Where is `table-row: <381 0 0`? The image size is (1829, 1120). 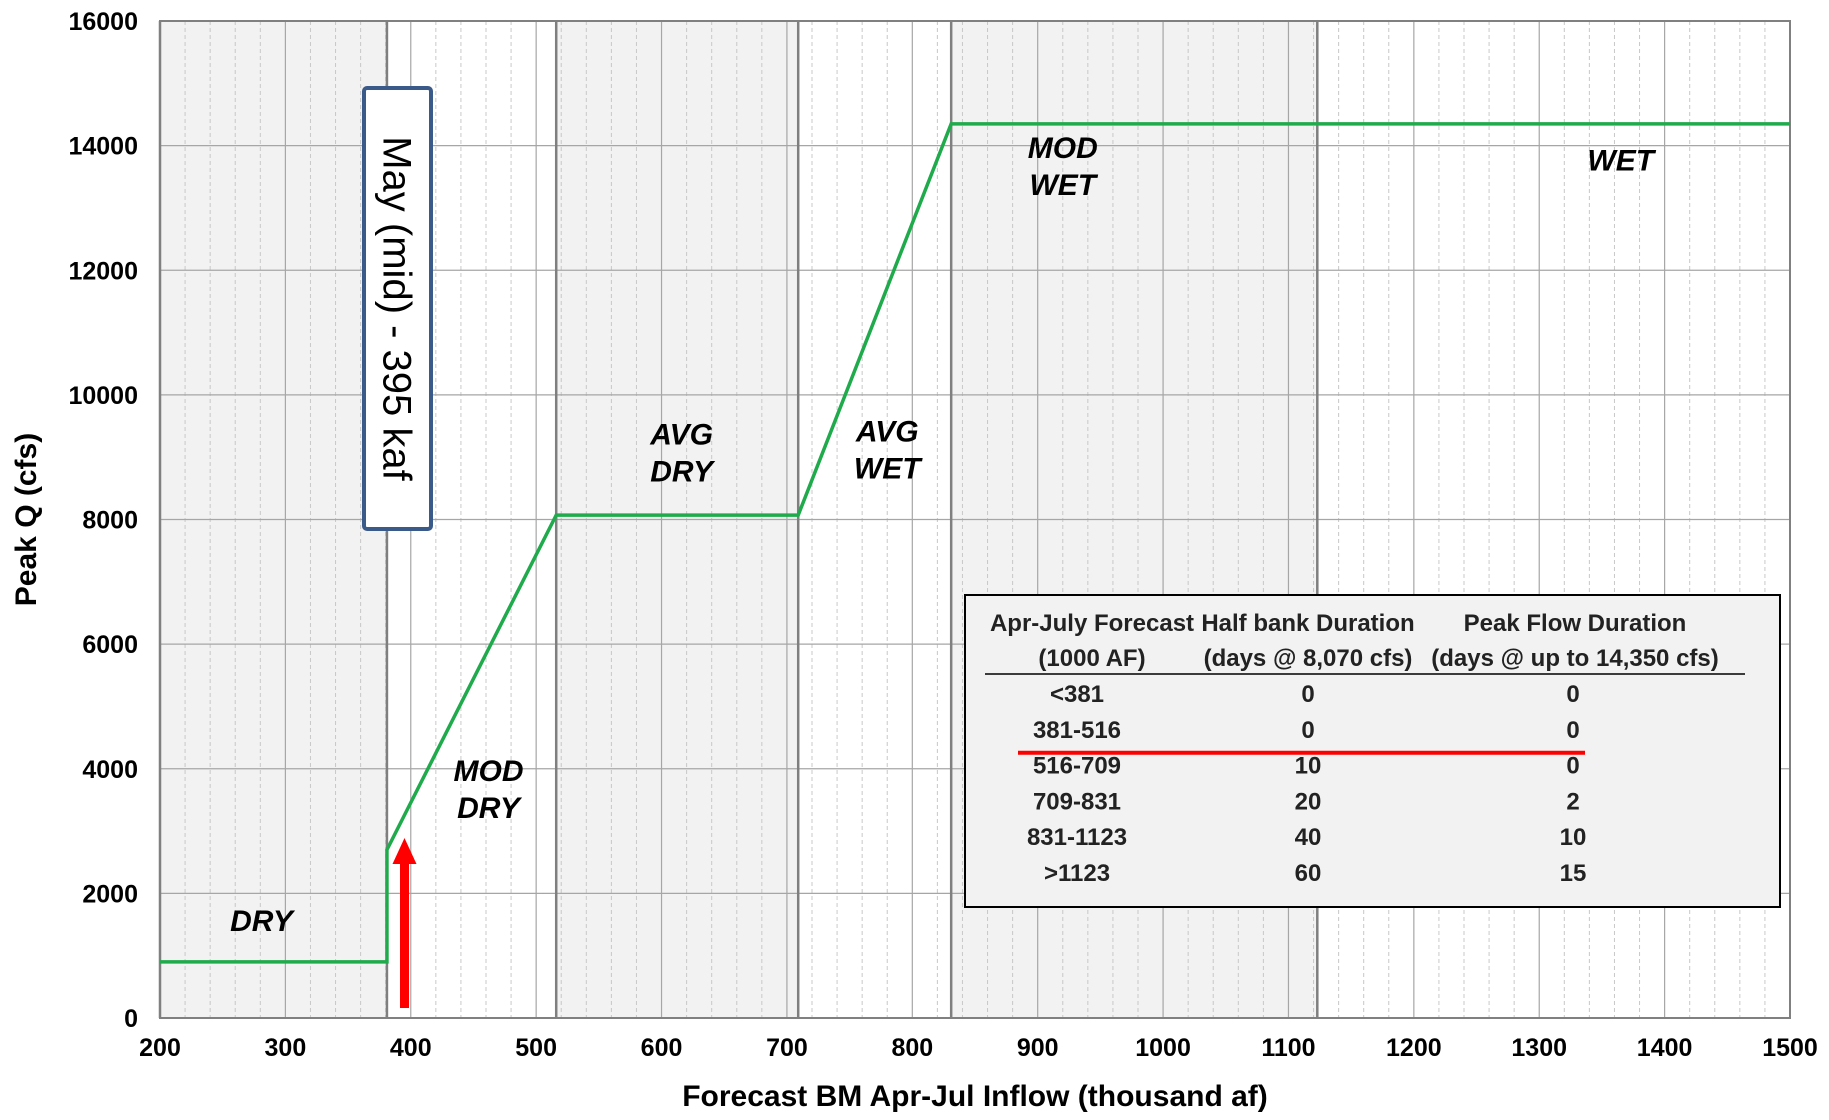 table-row: <381 0 0 is located at coordinates (1315, 694).